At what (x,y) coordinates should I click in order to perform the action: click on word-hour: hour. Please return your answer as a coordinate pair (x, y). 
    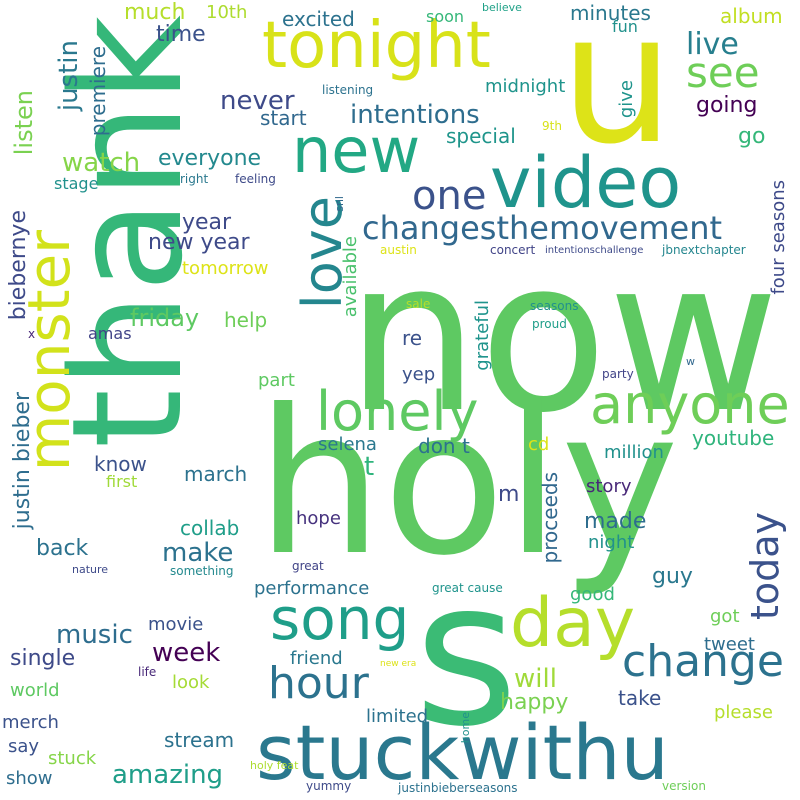
    Looking at the image, I should click on (318, 683).